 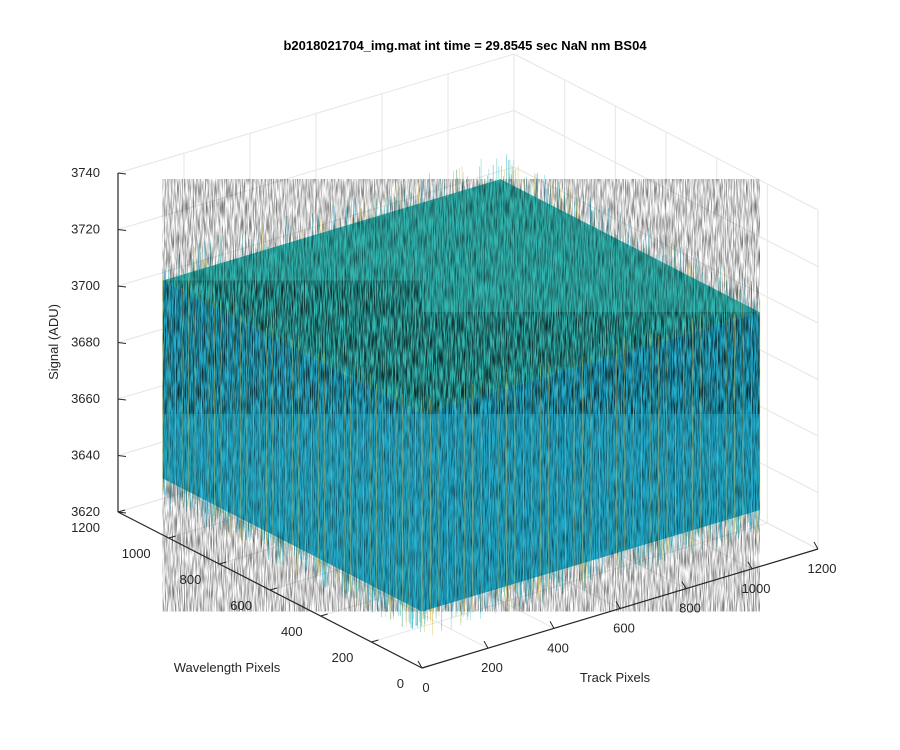 What do you see at coordinates (85, 527) in the screenshot?
I see `y-tick-label: 1200` at bounding box center [85, 527].